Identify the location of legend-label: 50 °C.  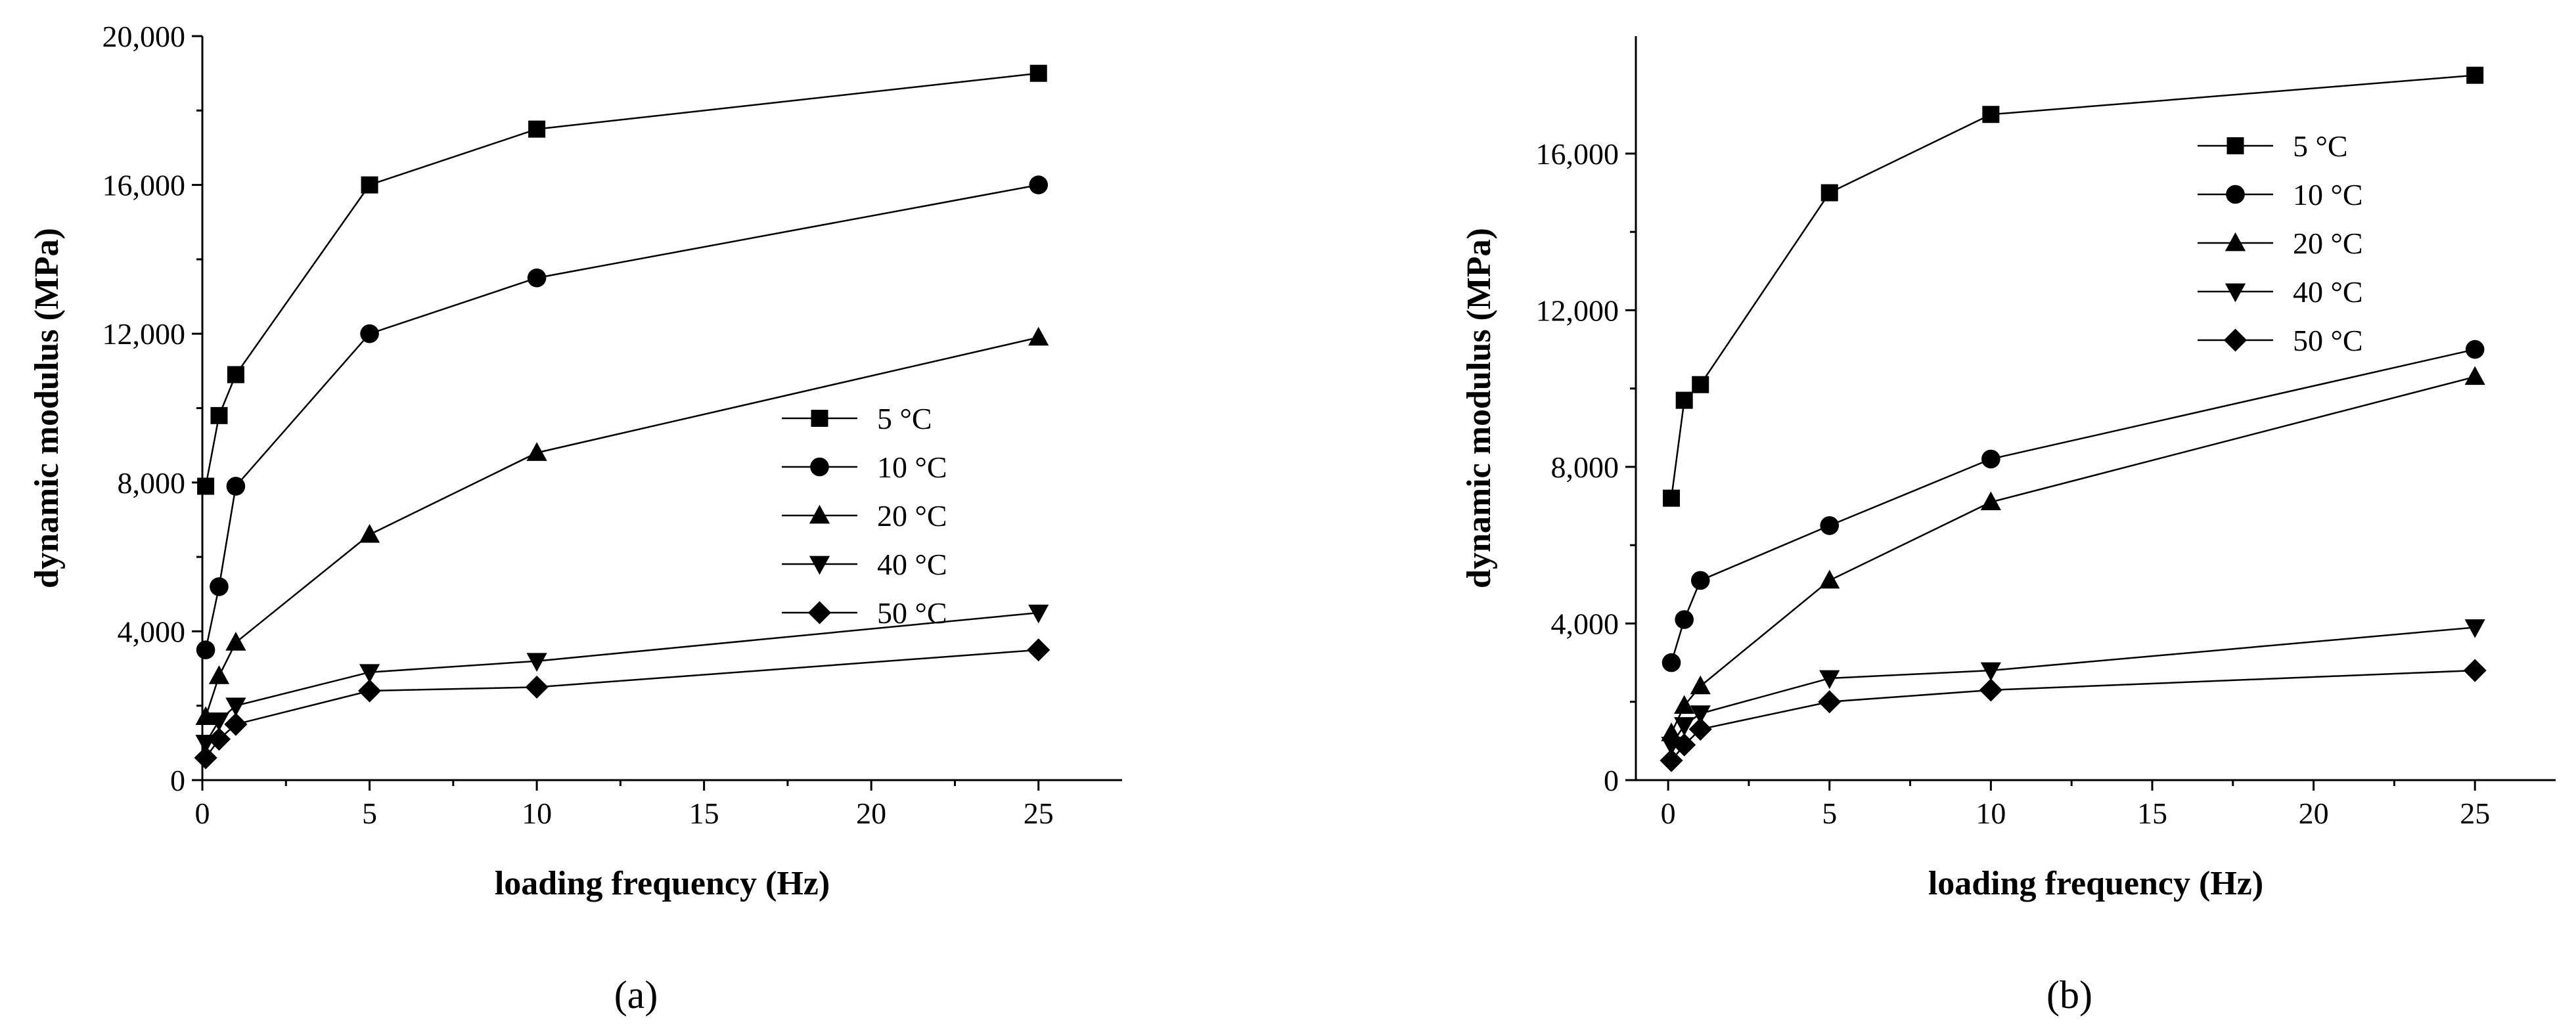
(2328, 341).